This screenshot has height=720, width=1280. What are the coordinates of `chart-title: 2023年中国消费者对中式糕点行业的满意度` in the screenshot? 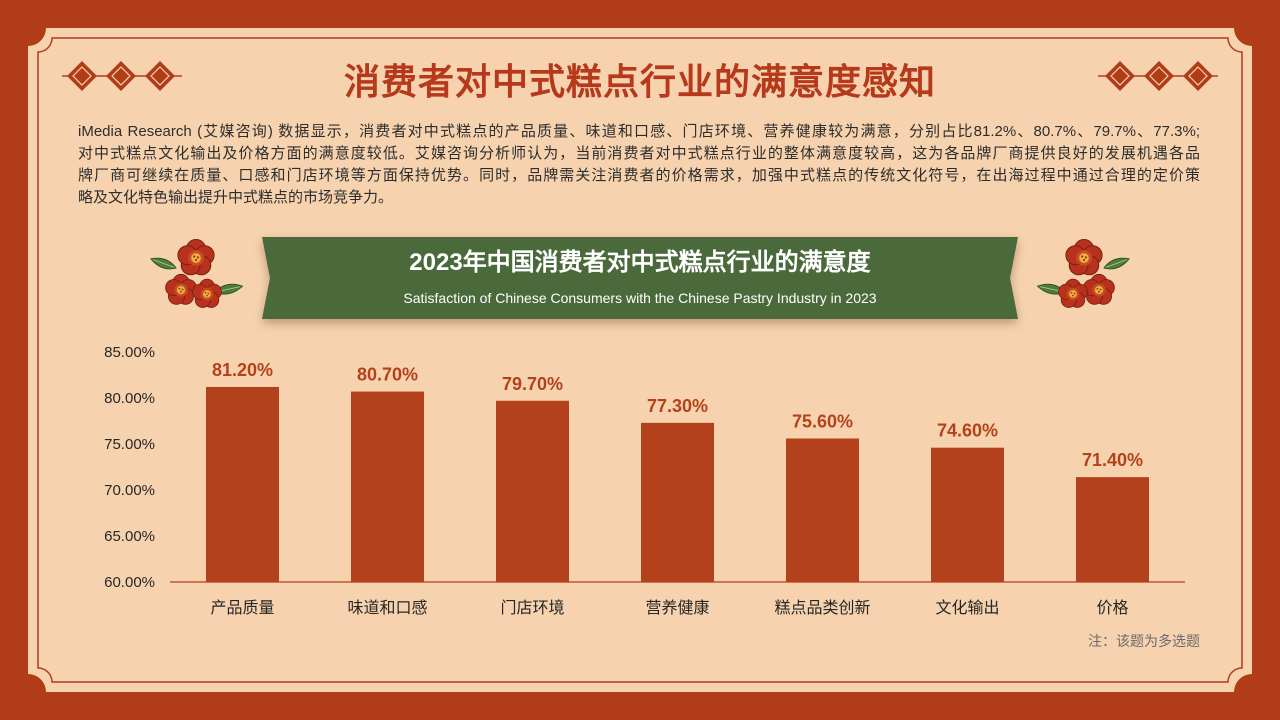 It's located at (640, 262).